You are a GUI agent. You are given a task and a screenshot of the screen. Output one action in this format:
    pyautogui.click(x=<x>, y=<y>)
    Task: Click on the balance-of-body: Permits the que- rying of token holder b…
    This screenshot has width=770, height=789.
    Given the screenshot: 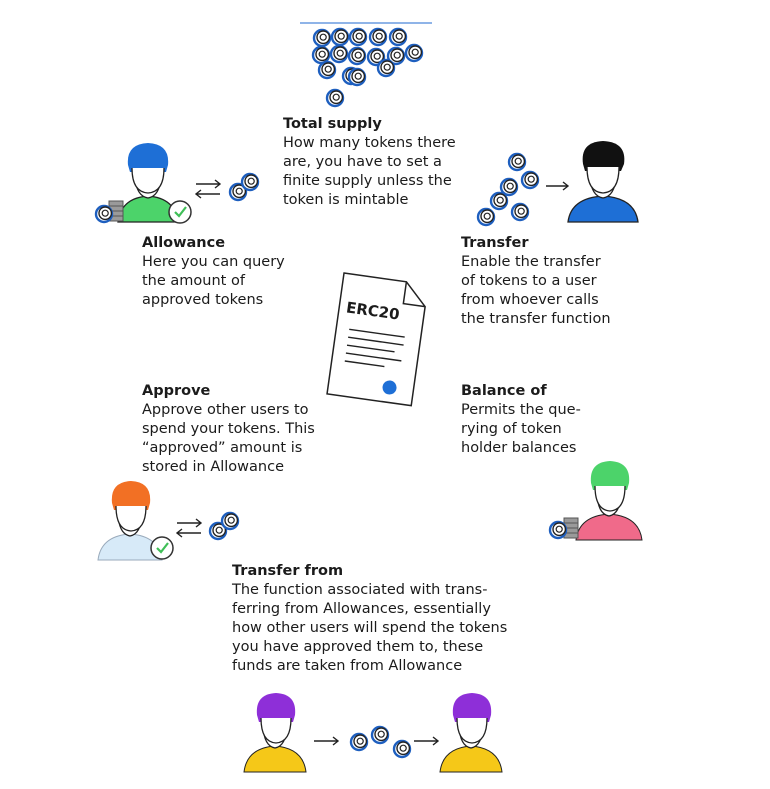 What is the action you would take?
    pyautogui.click(x=521, y=429)
    